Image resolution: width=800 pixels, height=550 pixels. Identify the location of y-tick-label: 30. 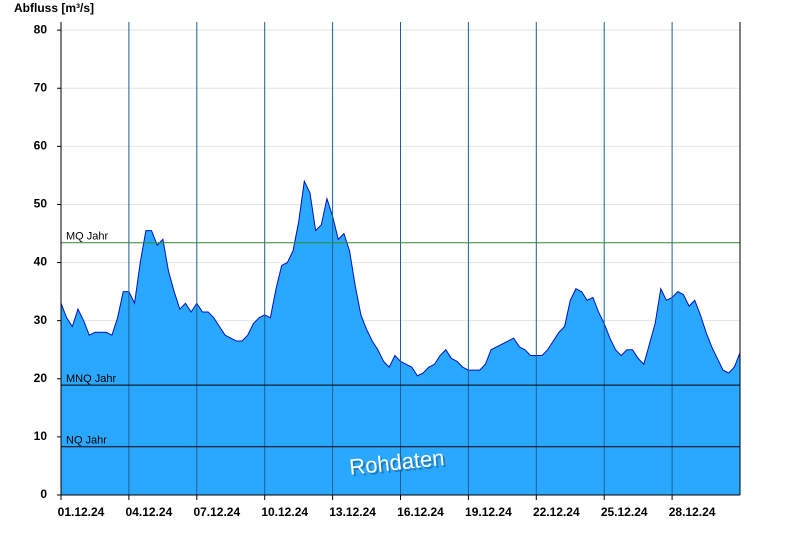
(41, 320).